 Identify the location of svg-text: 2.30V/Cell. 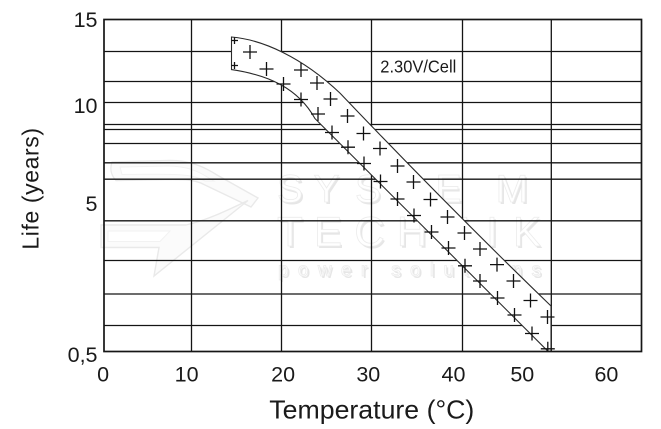
(418, 67).